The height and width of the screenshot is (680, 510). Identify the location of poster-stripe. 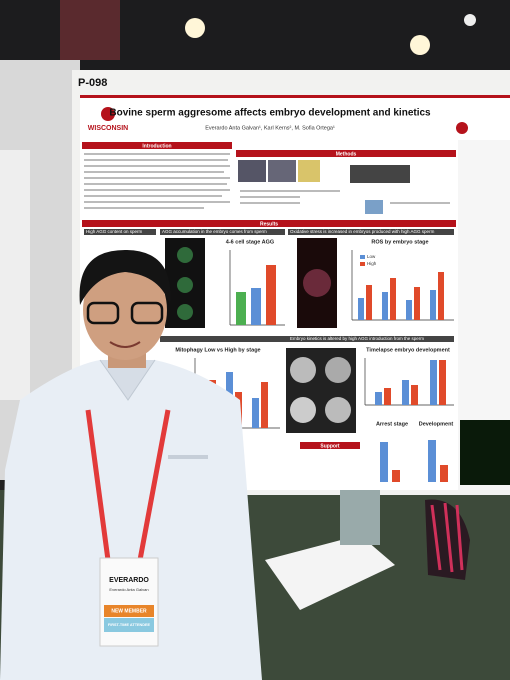
(295, 96).